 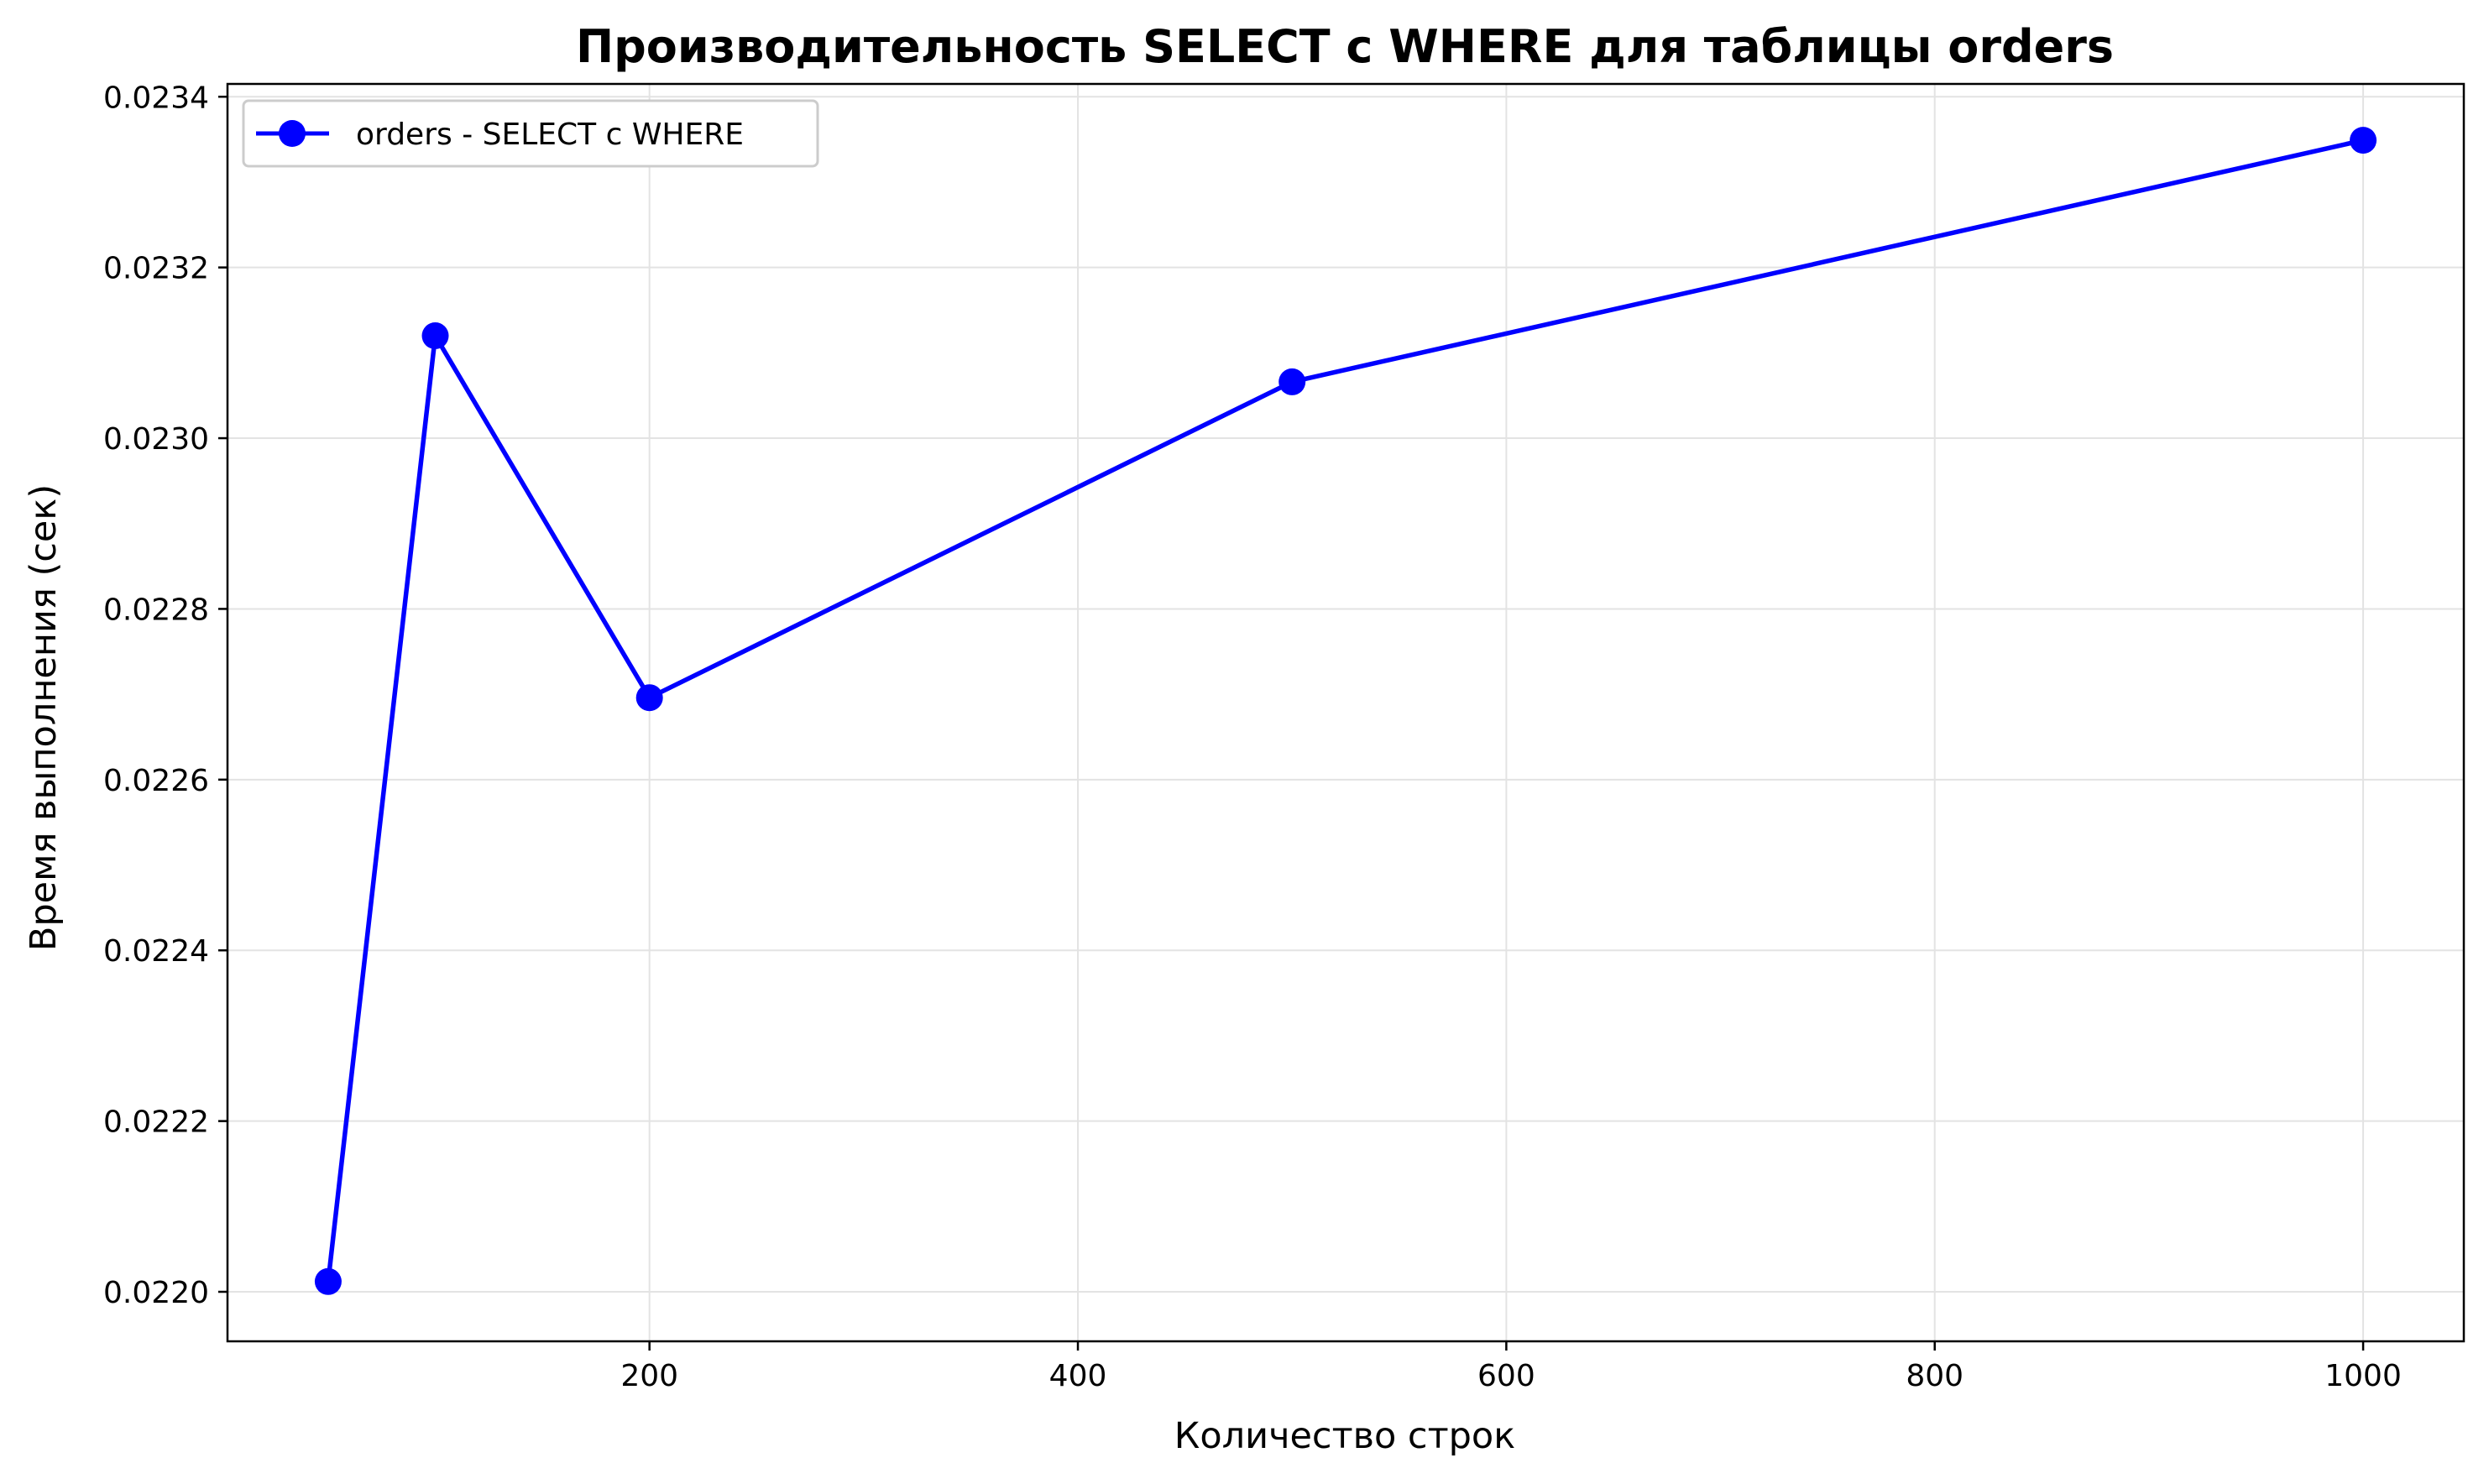 I want to click on y-tick-label: 0.0234, so click(x=156, y=98).